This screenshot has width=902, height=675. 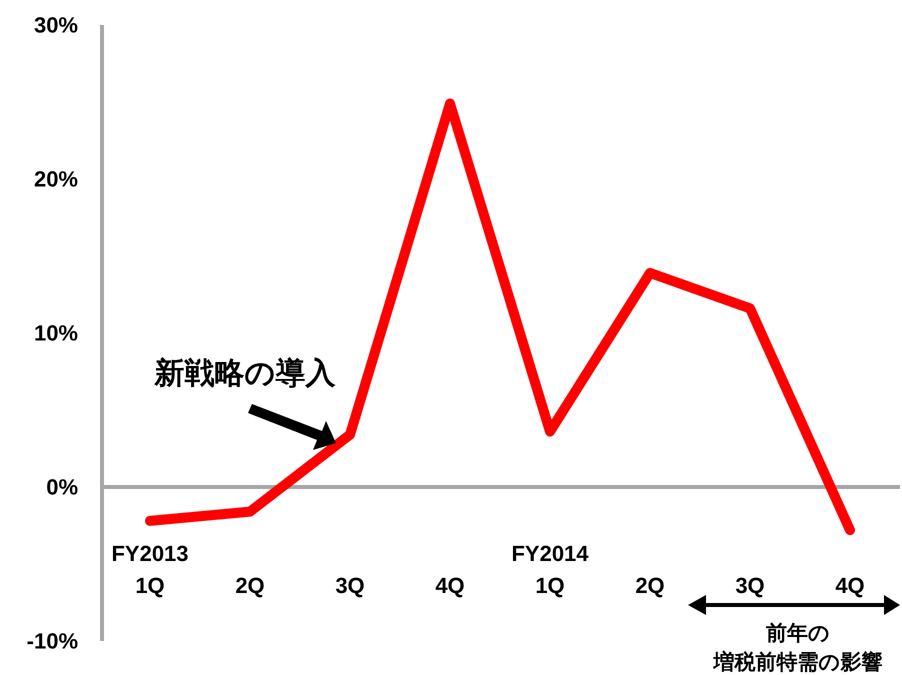 I want to click on text: 増税前特需の影響, so click(x=797, y=662).